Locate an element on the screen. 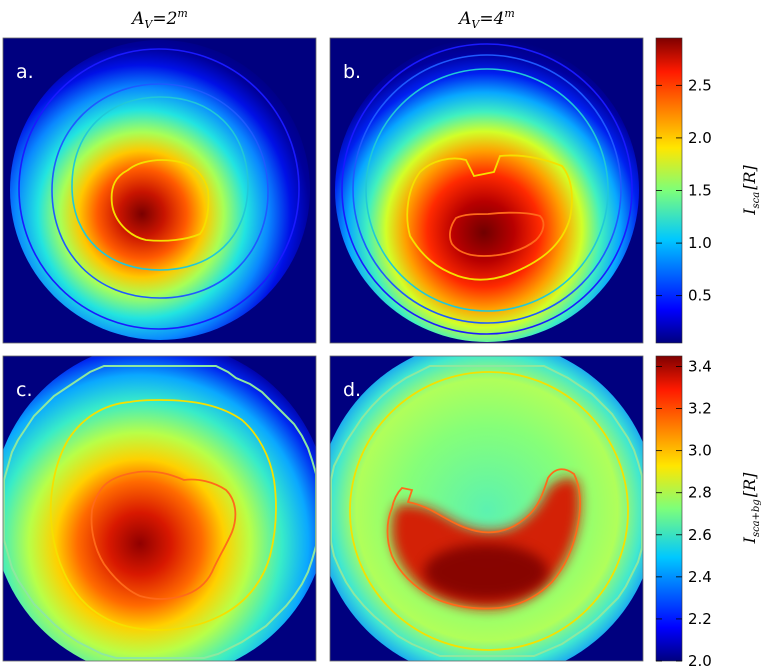 The width and height of the screenshot is (763, 667). colorbar-bottom-tick-label: 2.2 is located at coordinates (700, 619).